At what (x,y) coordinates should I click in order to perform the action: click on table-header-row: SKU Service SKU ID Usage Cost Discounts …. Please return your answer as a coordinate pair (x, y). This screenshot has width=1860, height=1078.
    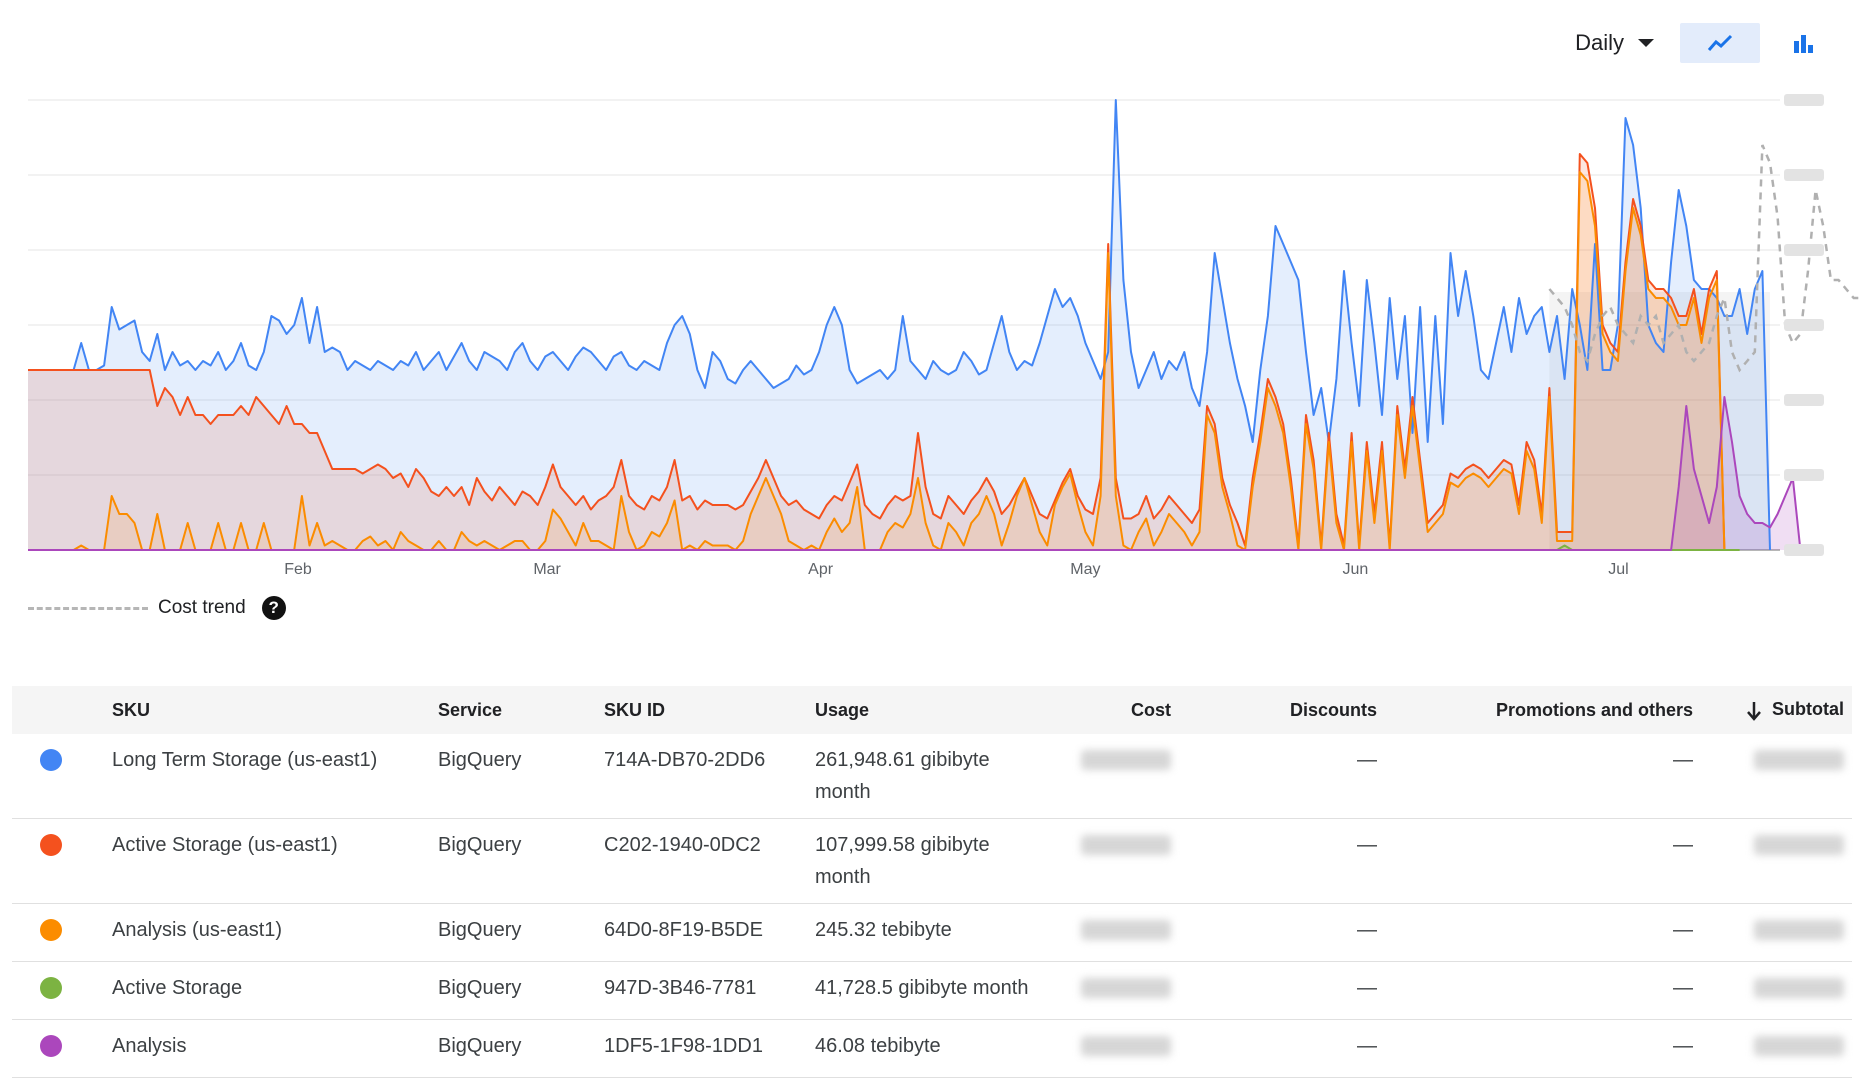
    Looking at the image, I should click on (932, 710).